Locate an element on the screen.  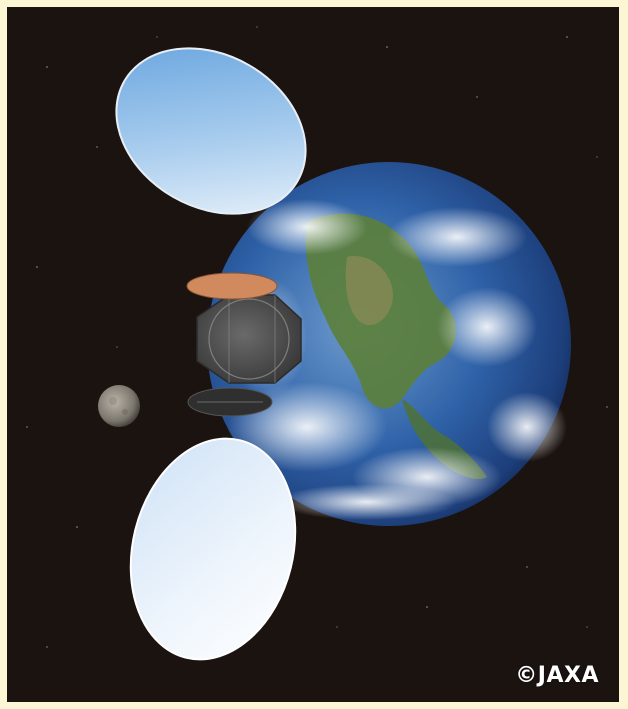
satellite-body is located at coordinates (244, 344).